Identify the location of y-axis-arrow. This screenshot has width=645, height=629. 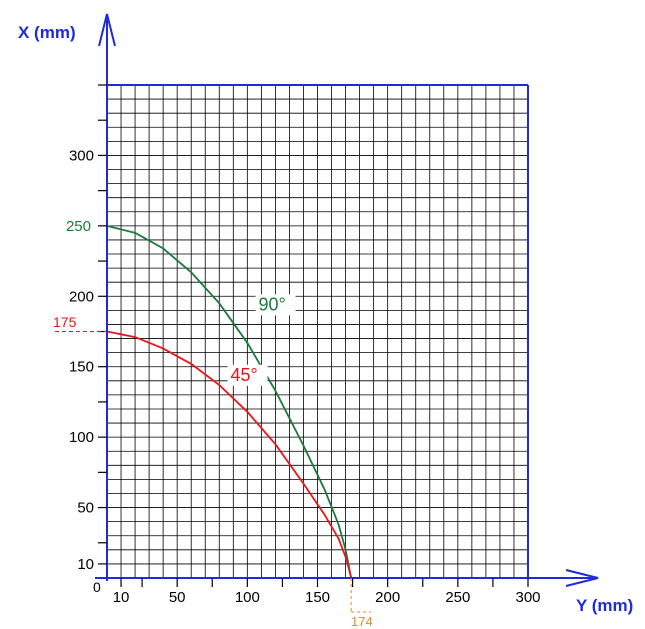
(107, 30).